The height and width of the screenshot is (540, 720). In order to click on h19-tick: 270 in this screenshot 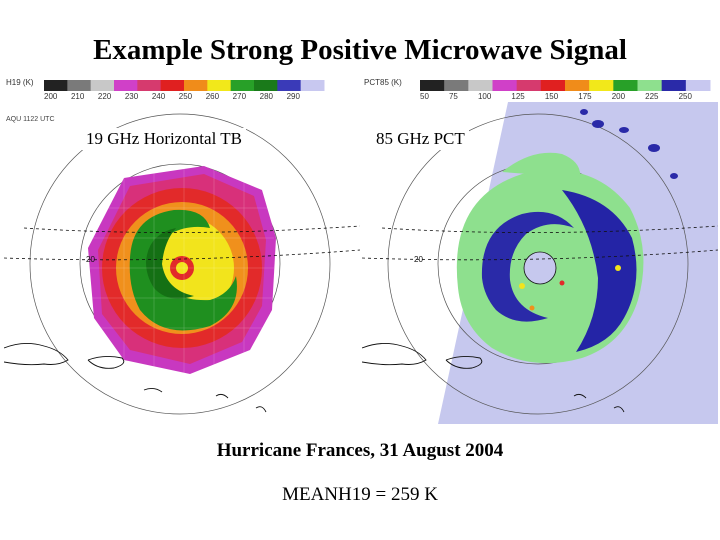, I will do `click(239, 96)`.